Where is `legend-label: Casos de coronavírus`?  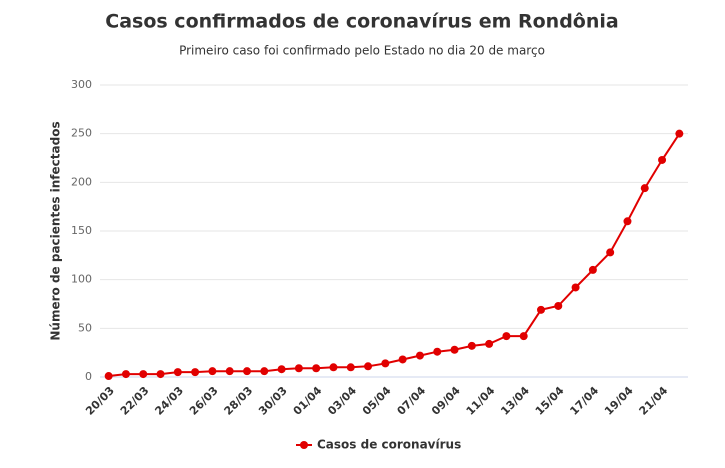 legend-label: Casos de coronavírus is located at coordinates (389, 445).